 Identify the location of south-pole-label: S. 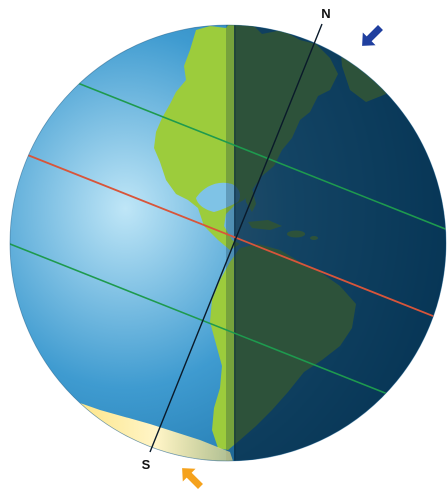
(146, 464).